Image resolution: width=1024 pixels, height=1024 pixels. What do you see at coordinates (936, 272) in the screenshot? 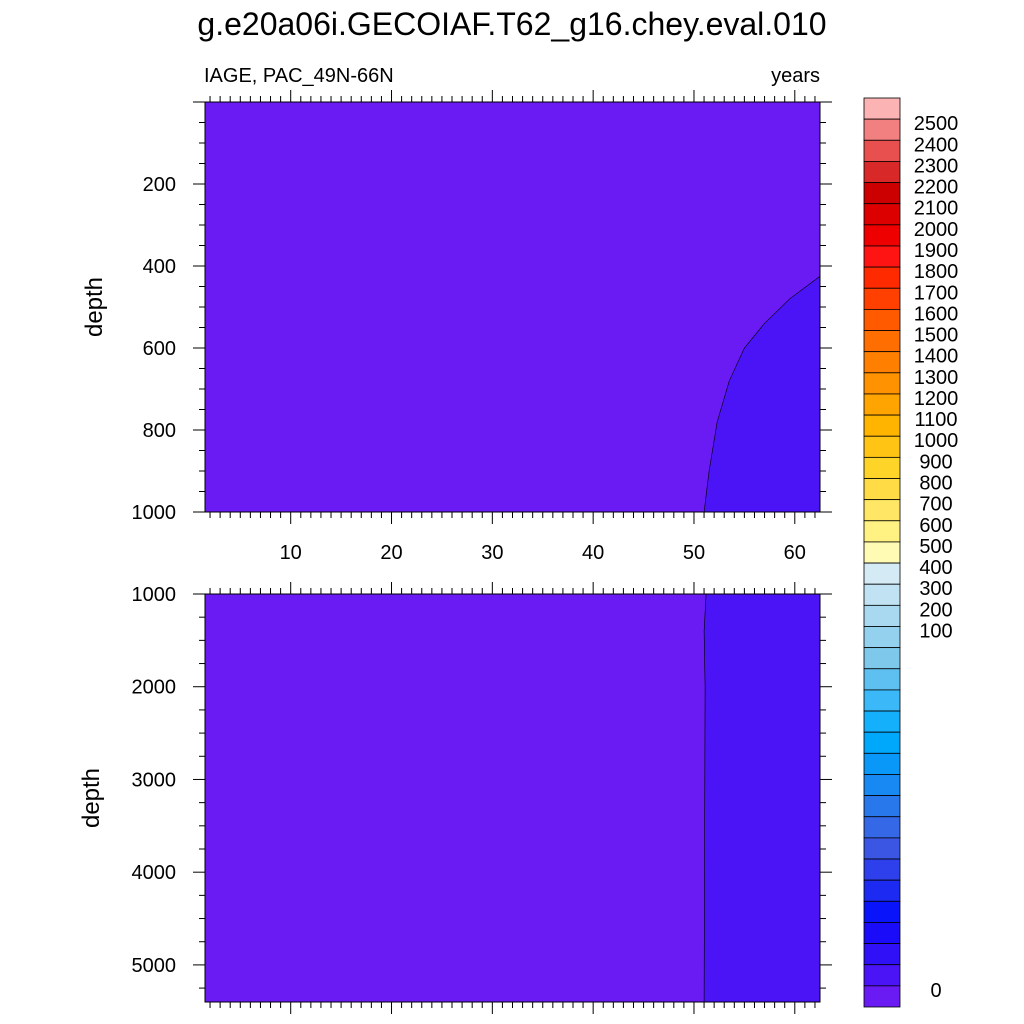
I see `colorbar-label: 1800` at bounding box center [936, 272].